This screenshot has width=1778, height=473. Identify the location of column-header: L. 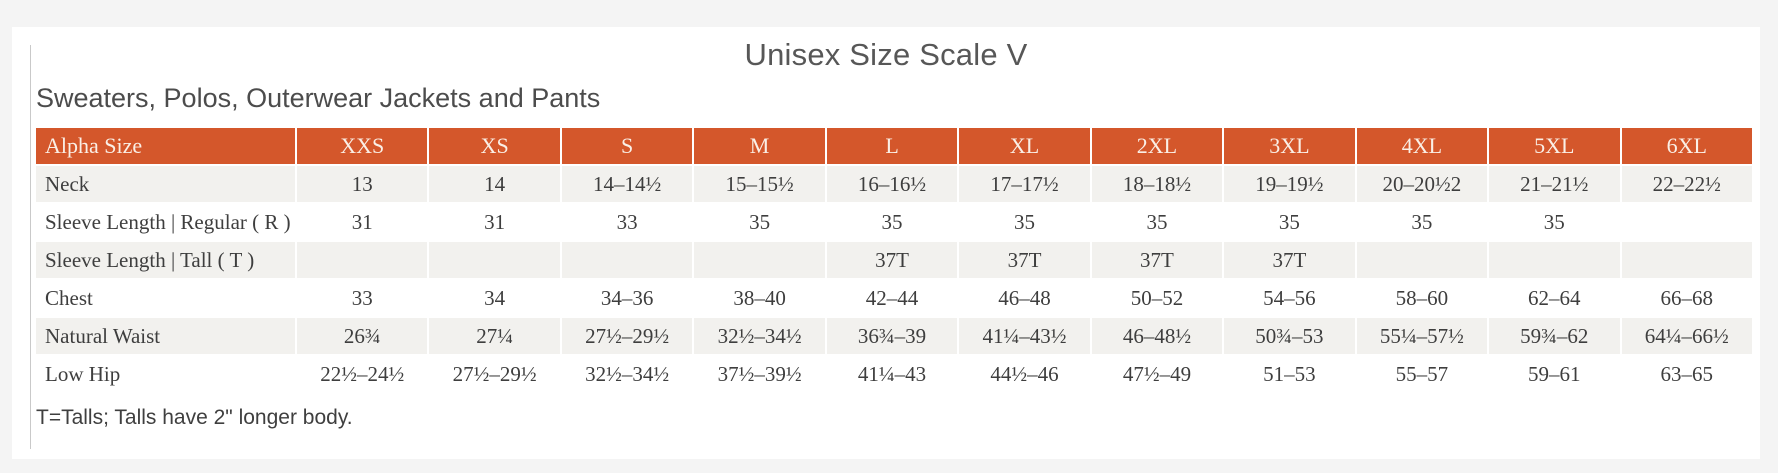
(892, 146).